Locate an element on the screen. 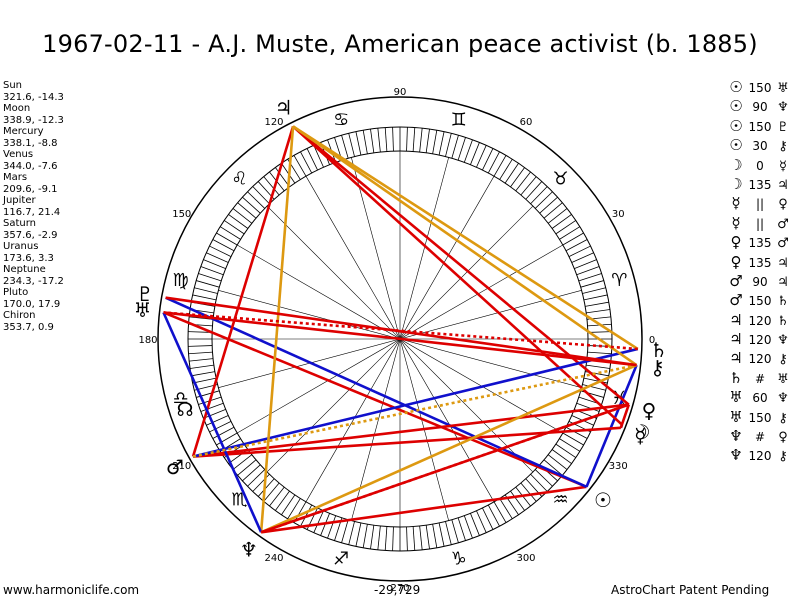 Image resolution: width=800 pixels, height=600 pixels. degree-label: 60 is located at coordinates (526, 122).